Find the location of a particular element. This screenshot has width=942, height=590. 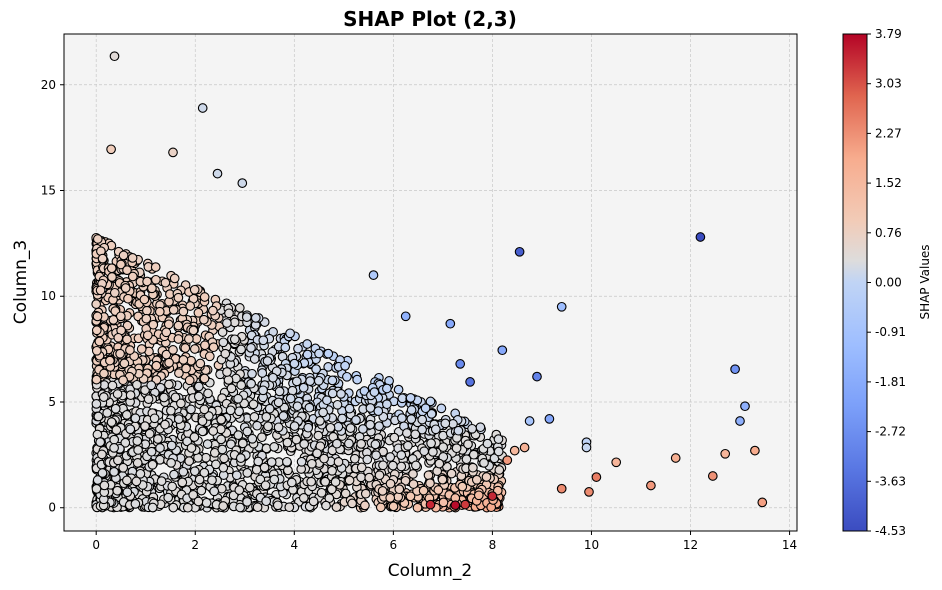

colorbar-tick-label: -1.81 is located at coordinates (890, 382).